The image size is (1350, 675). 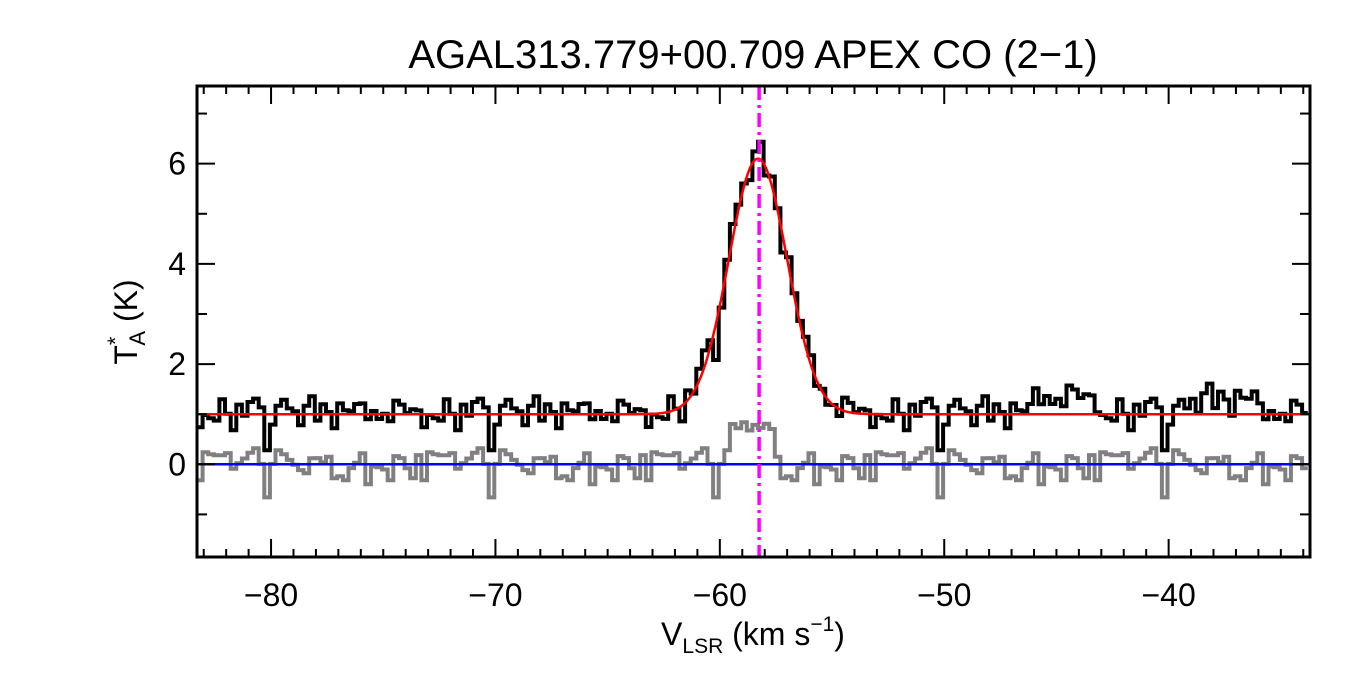 I want to click on y-tick-label: 2, so click(x=177, y=364).